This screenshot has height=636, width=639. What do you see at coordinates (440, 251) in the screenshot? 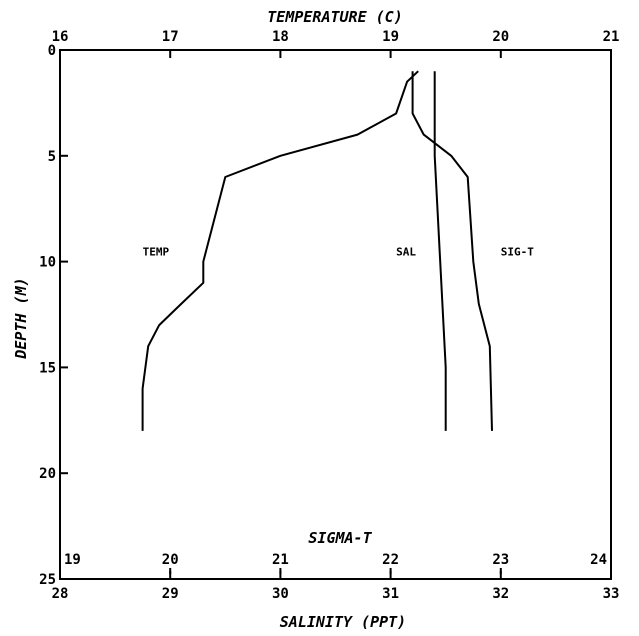
I see `series-line-sal` at bounding box center [440, 251].